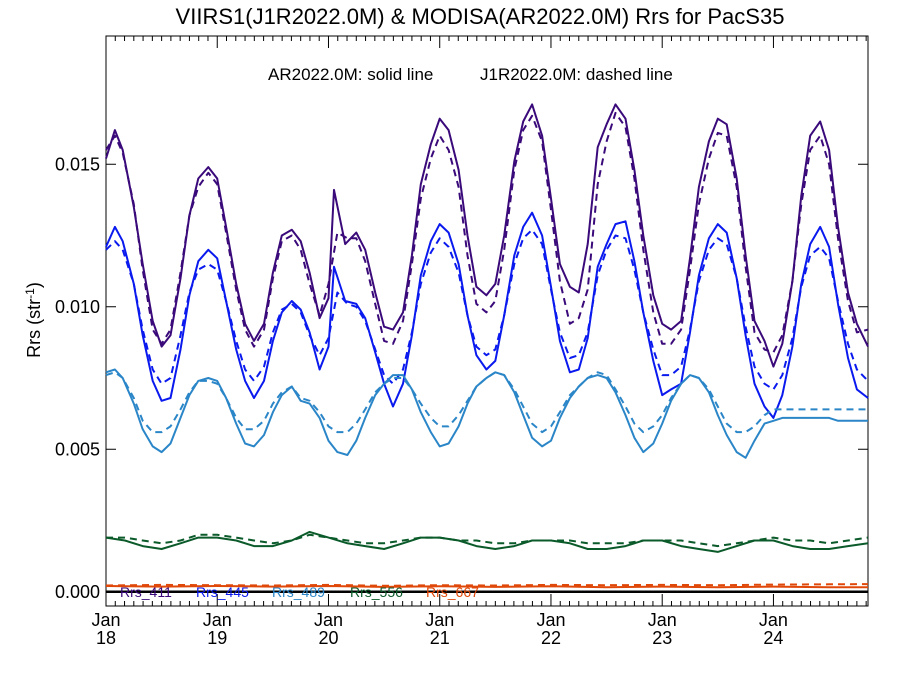 The height and width of the screenshot is (675, 900). What do you see at coordinates (146, 592) in the screenshot?
I see `legend-entry: Rrs_411` at bounding box center [146, 592].